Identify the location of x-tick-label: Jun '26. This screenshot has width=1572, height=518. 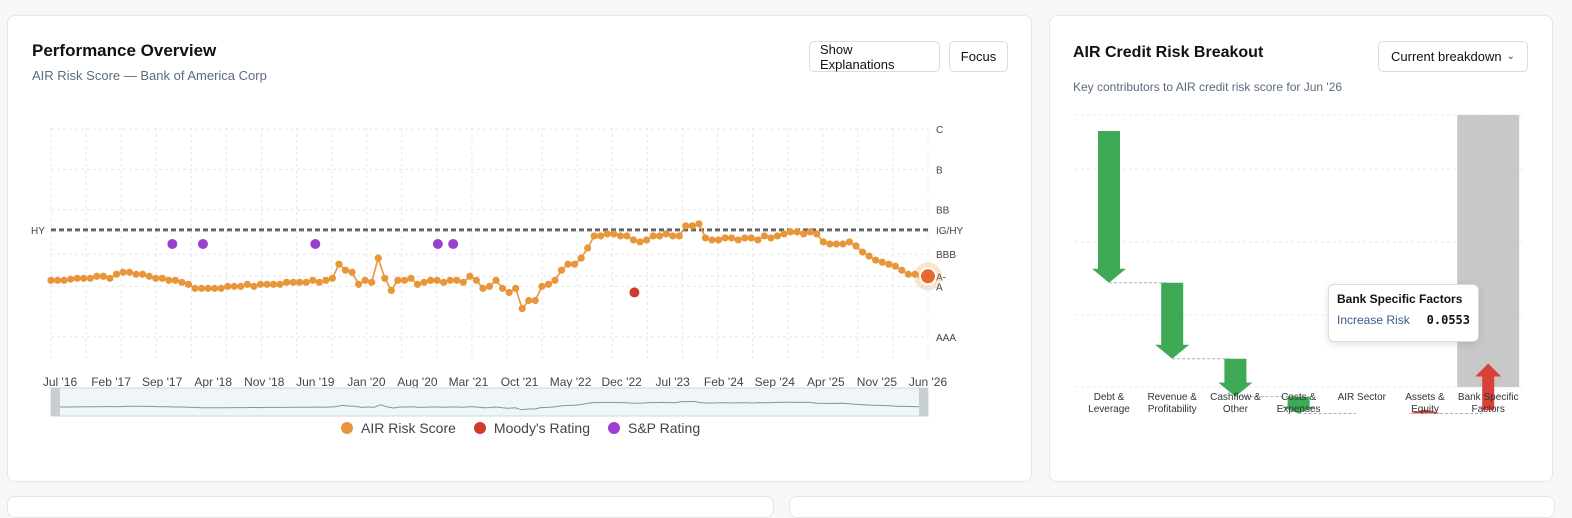
(928, 382).